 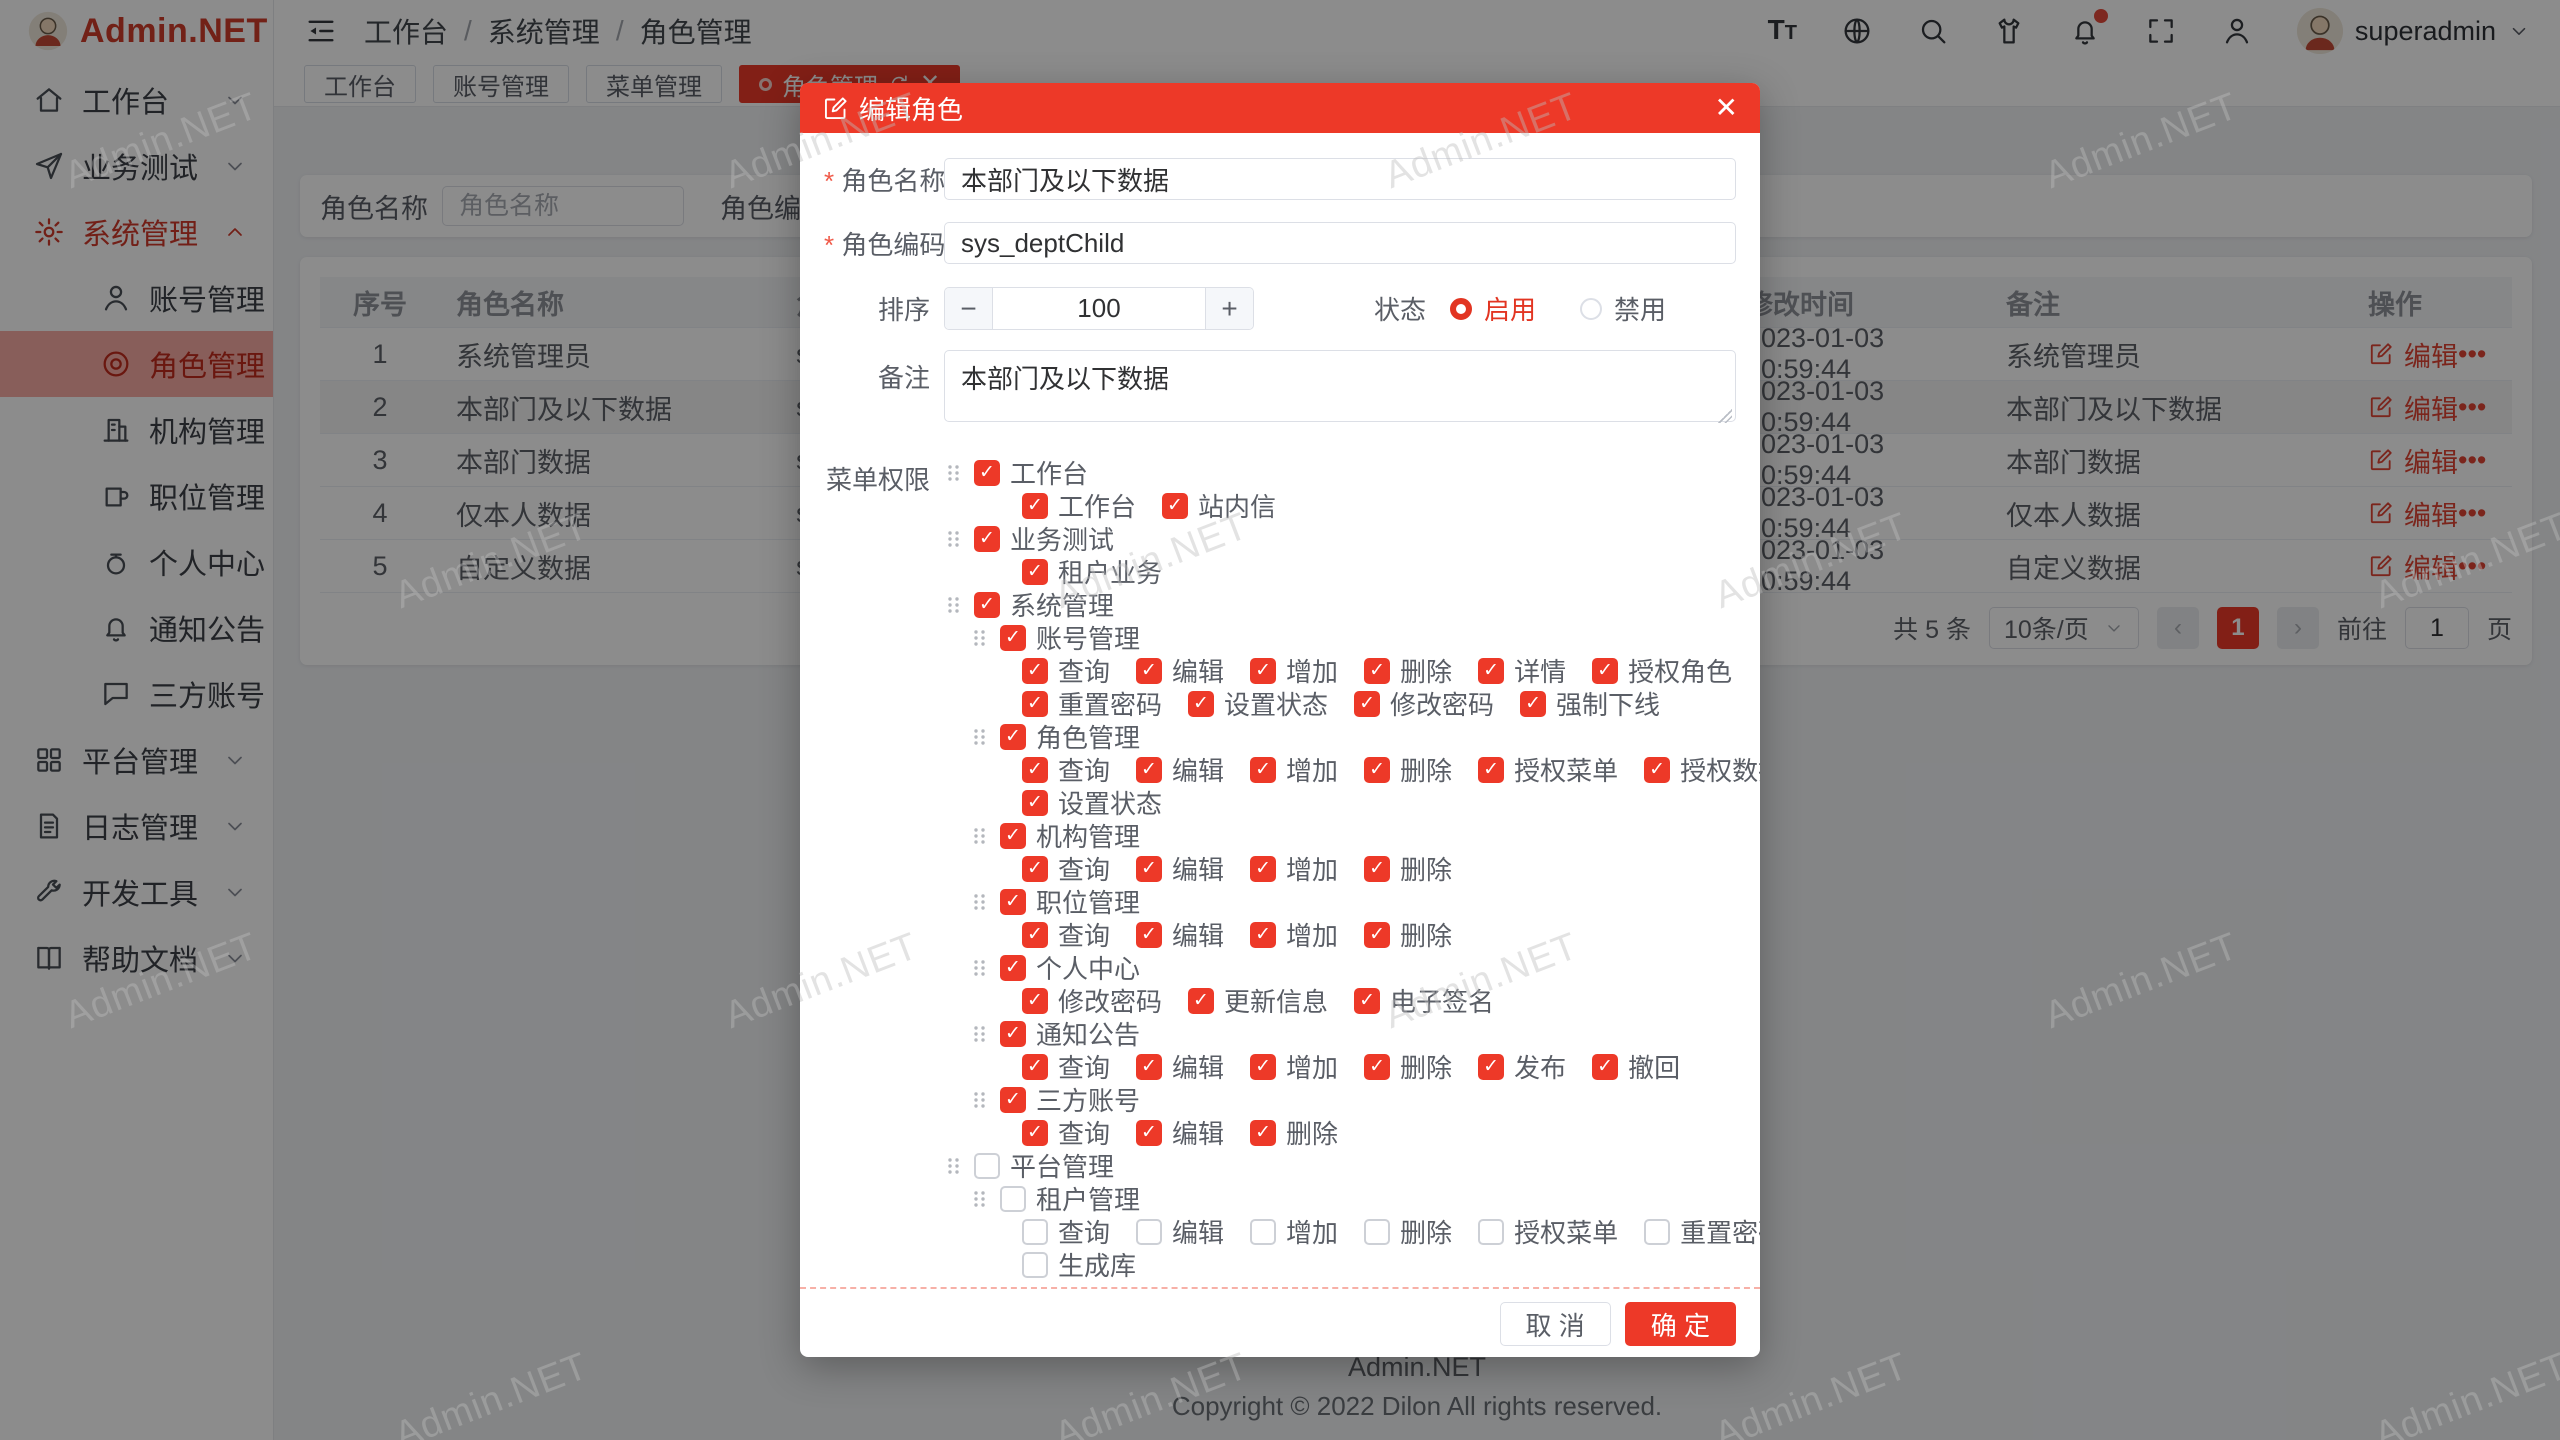 I want to click on tree-node-label: 生成库, so click(x=1097, y=1266).